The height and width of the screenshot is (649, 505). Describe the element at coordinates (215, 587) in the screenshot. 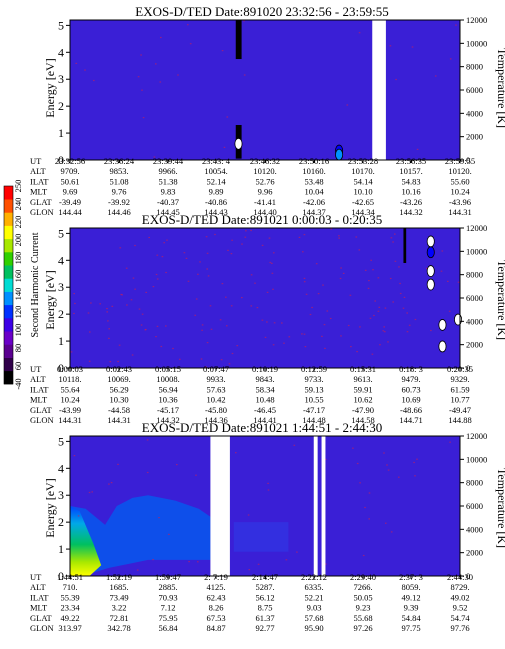

I see `orbit-value: 4125.` at that location.